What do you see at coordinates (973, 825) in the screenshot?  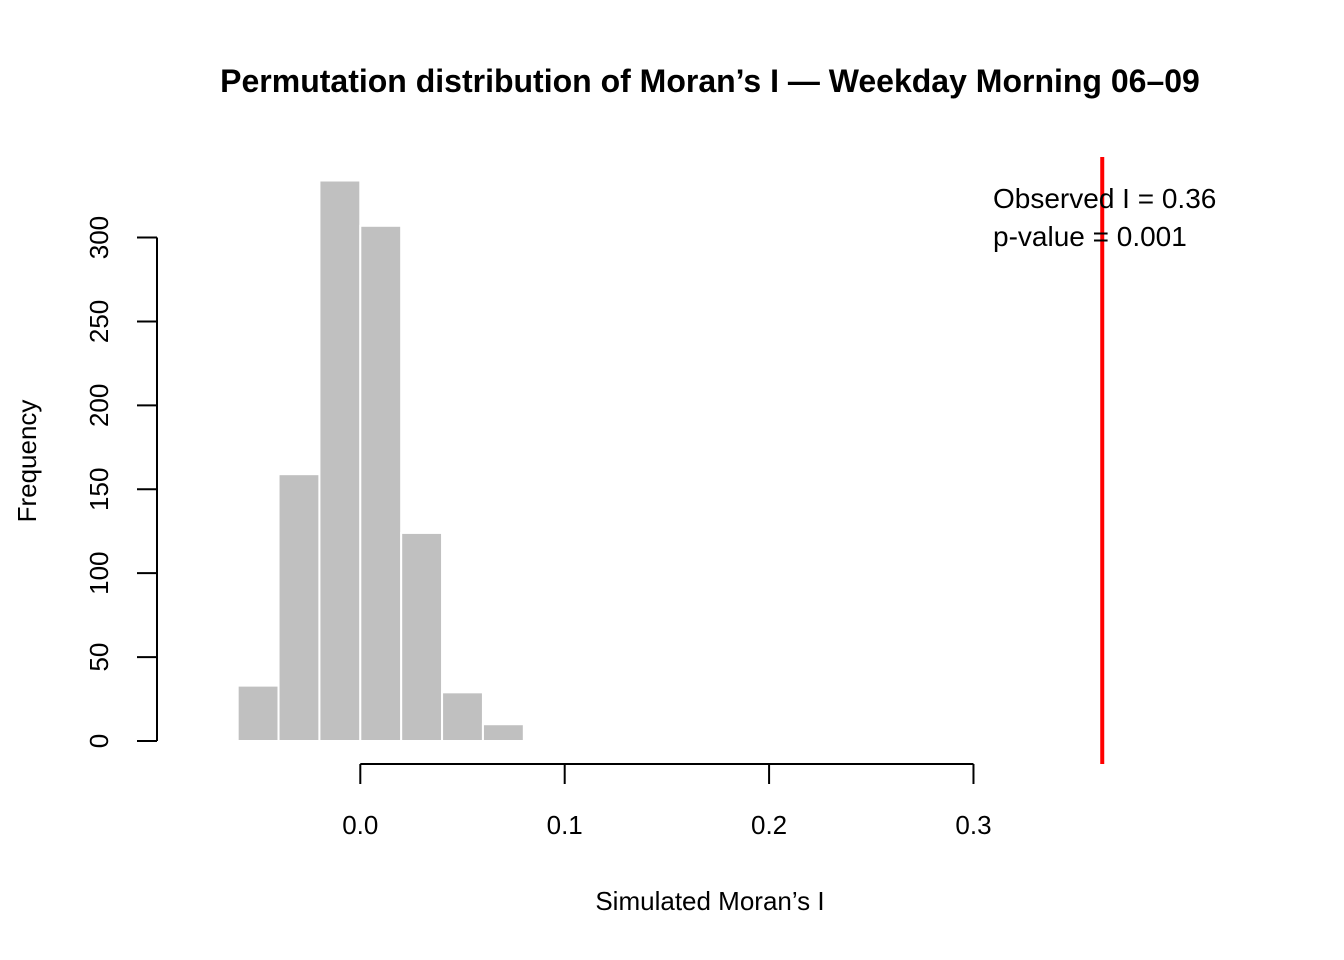 I see `x-tick-label-3: 0.3` at bounding box center [973, 825].